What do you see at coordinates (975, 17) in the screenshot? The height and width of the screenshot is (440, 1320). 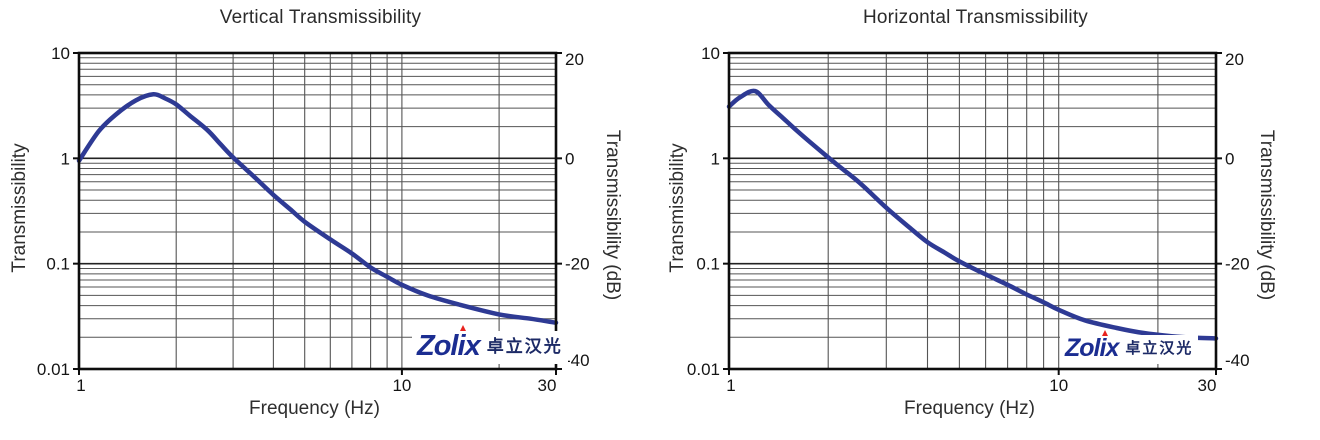 I see `chart-title: Horizontal Transmissibility` at bounding box center [975, 17].